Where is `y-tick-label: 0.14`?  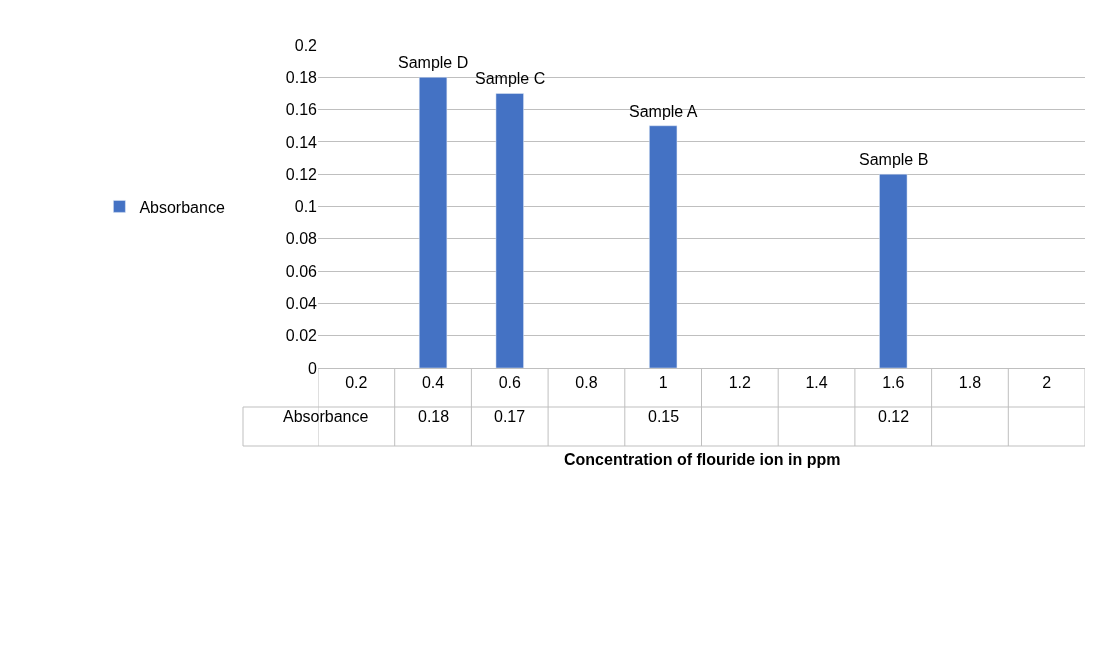
y-tick-label: 0.14 is located at coordinates (301, 142).